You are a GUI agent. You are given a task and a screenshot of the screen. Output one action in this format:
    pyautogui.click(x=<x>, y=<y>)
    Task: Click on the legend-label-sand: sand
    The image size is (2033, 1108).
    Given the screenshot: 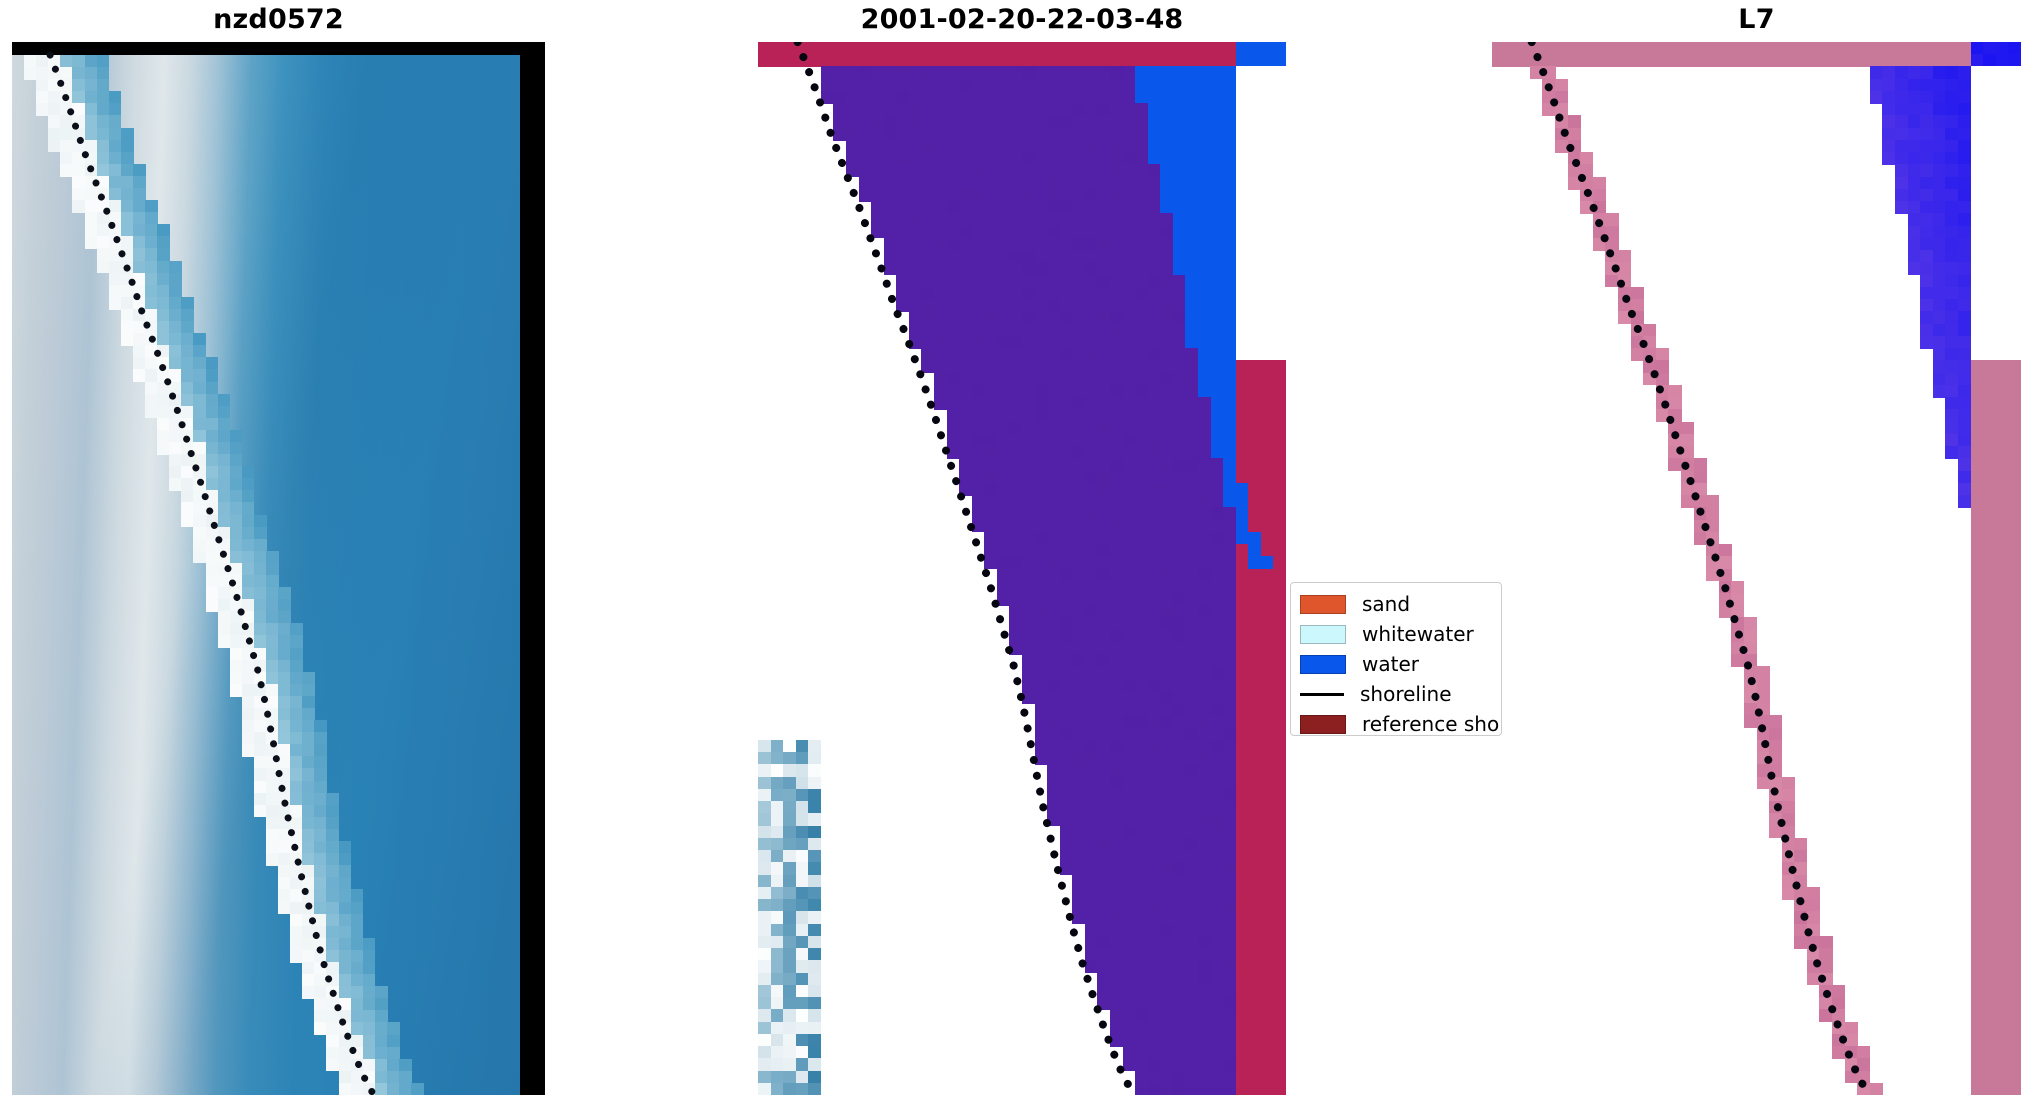 What is the action you would take?
    pyautogui.click(x=1386, y=604)
    